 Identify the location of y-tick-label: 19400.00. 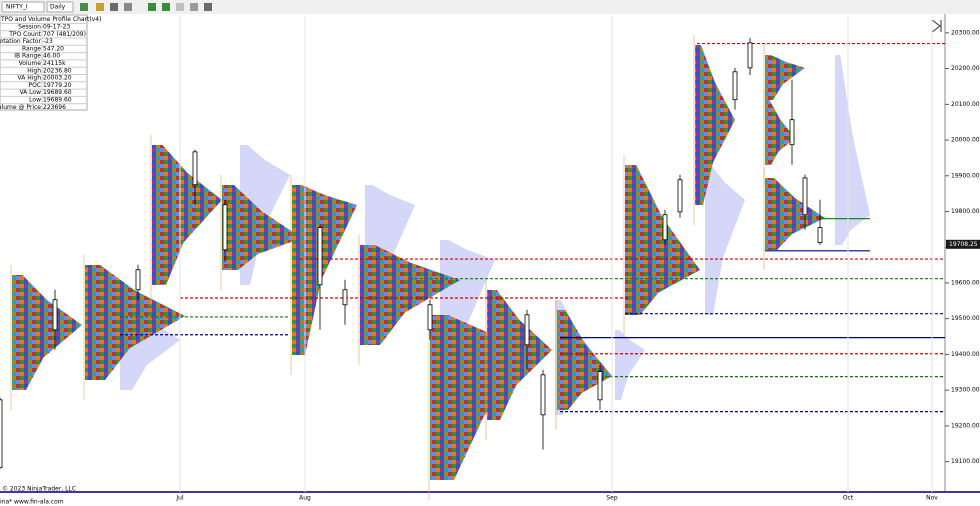
(965, 354).